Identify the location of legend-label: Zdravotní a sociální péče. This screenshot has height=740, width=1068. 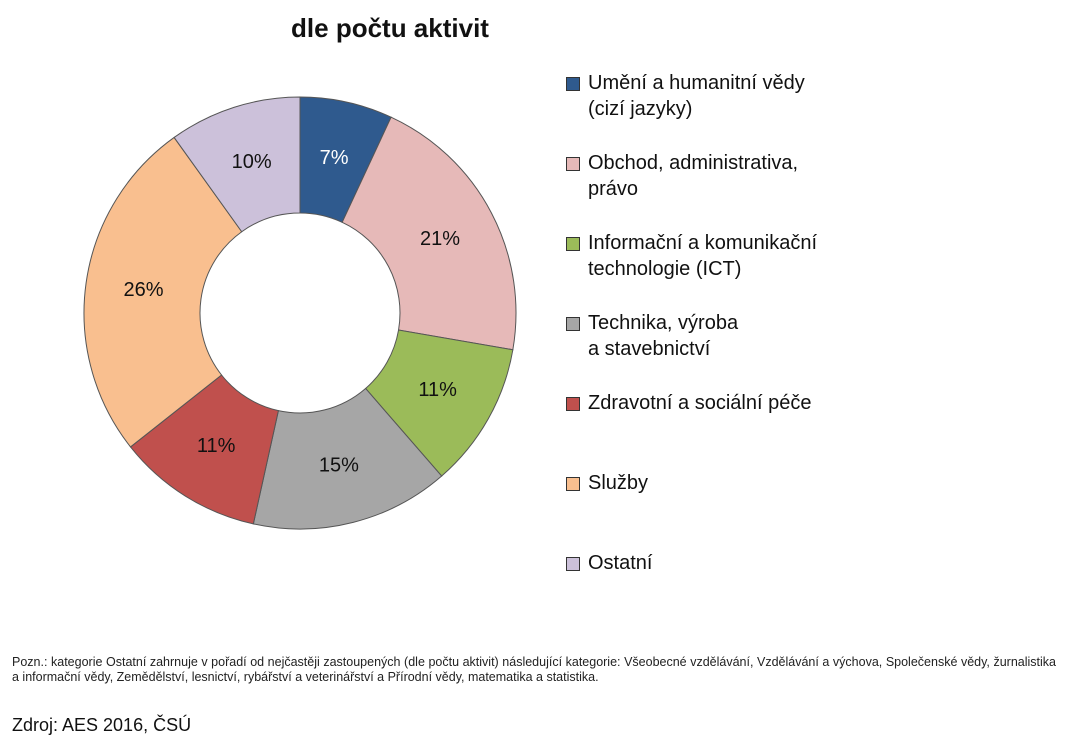
(700, 403).